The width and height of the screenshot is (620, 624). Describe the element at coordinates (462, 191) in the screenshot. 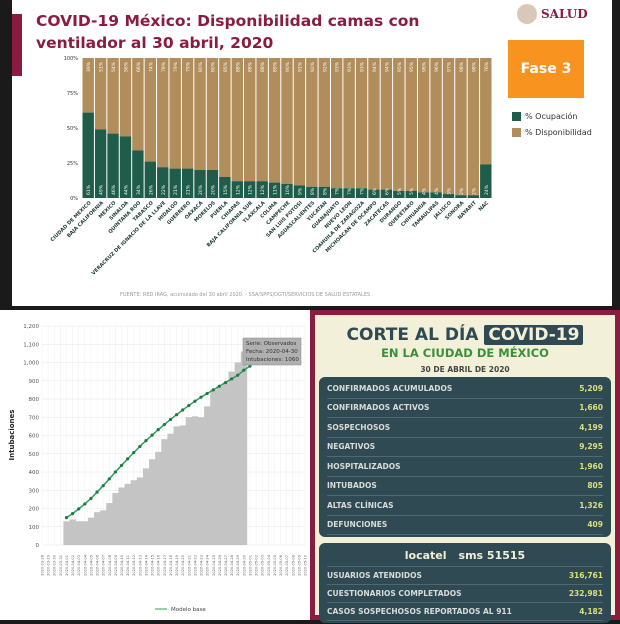

I see `label-ocupacion: 2%` at that location.